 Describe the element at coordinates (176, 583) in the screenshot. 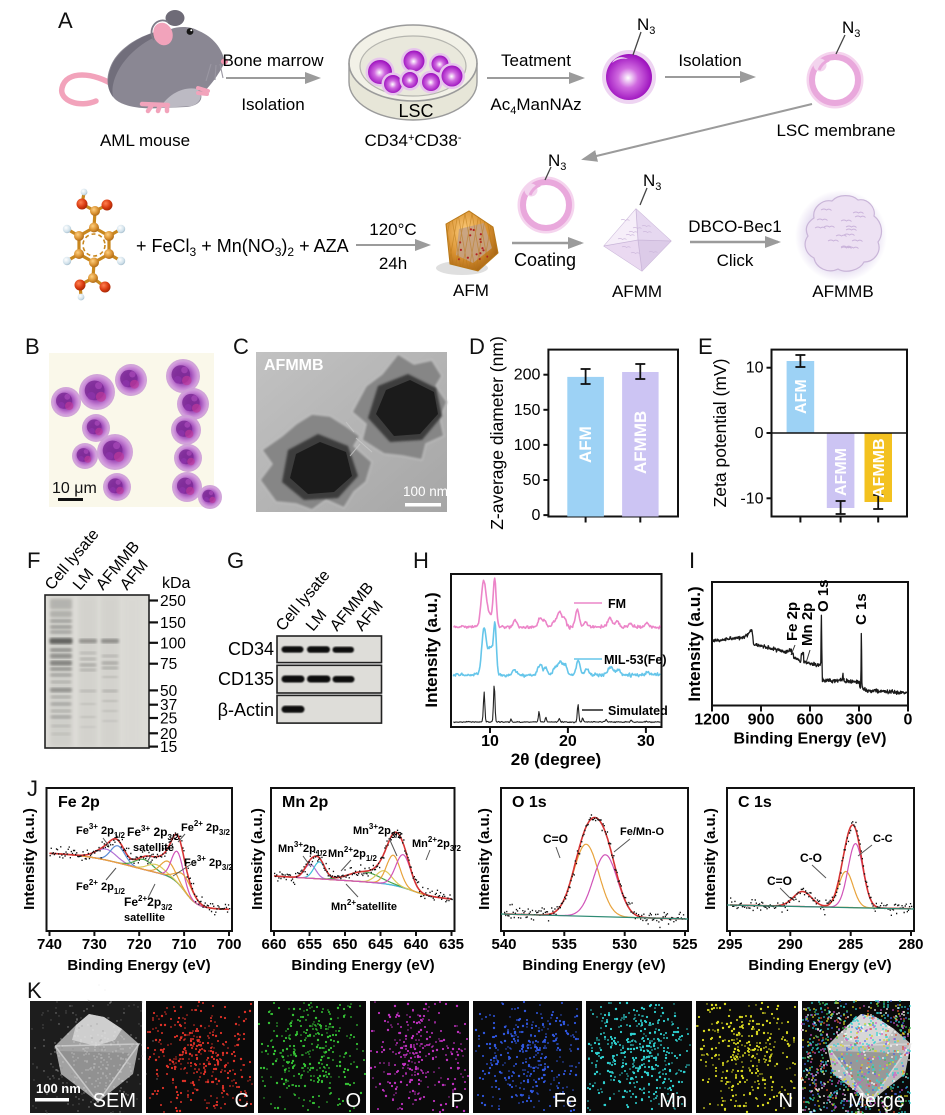

I see `svg-text: kDa` at that location.